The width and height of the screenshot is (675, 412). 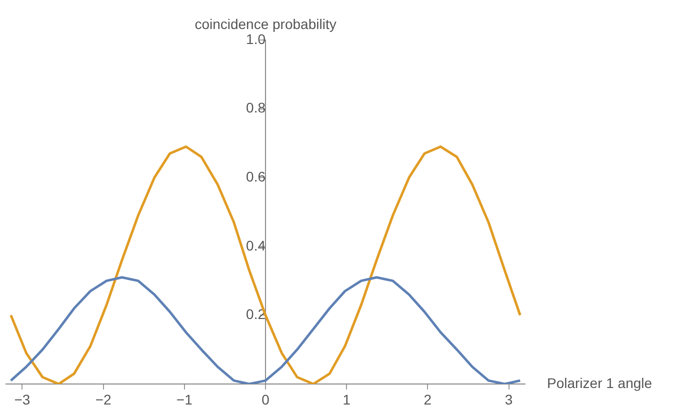 I want to click on y-axis-title: coincidence probability, so click(x=265, y=24).